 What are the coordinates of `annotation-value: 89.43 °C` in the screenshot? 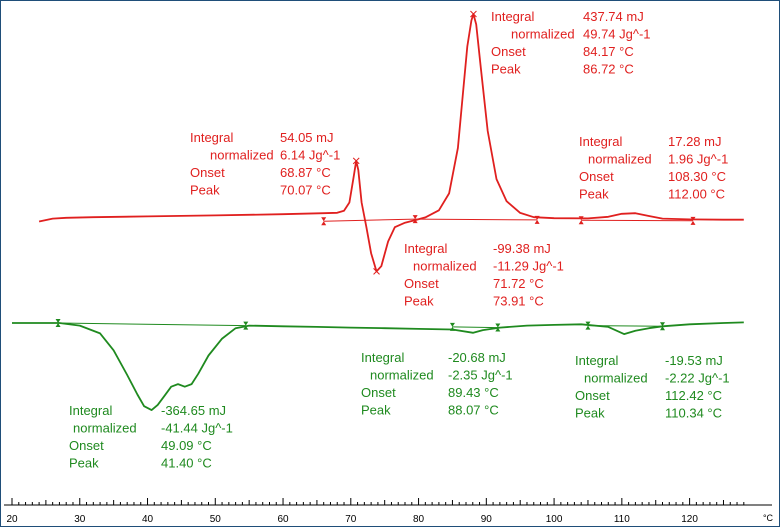 It's located at (473, 392).